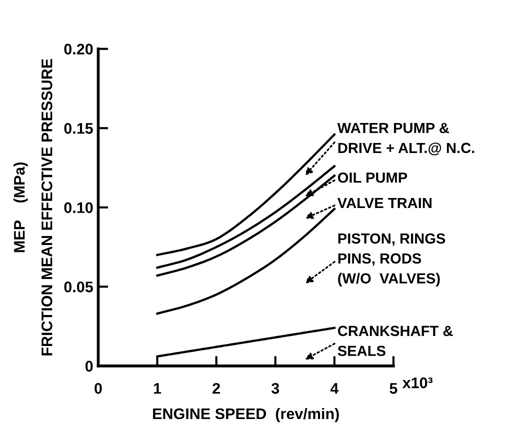 The width and height of the screenshot is (509, 425). Describe the element at coordinates (384, 203) in the screenshot. I see `annotation: VALVE TRAIN` at that location.